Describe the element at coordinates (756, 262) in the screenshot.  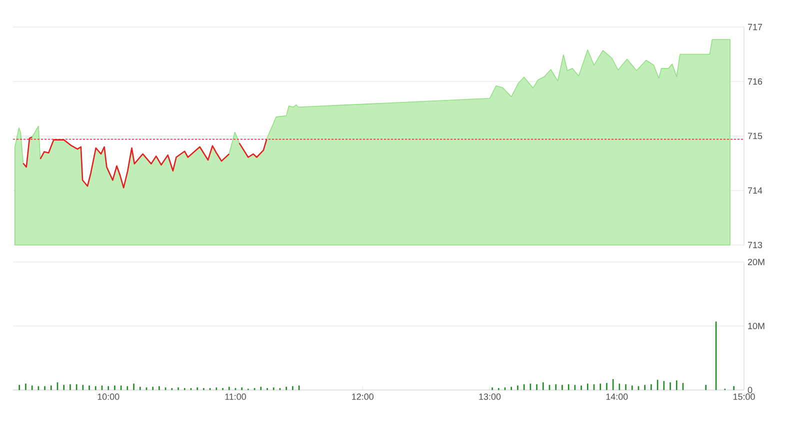
I see `y-tick-label: 20M` at that location.